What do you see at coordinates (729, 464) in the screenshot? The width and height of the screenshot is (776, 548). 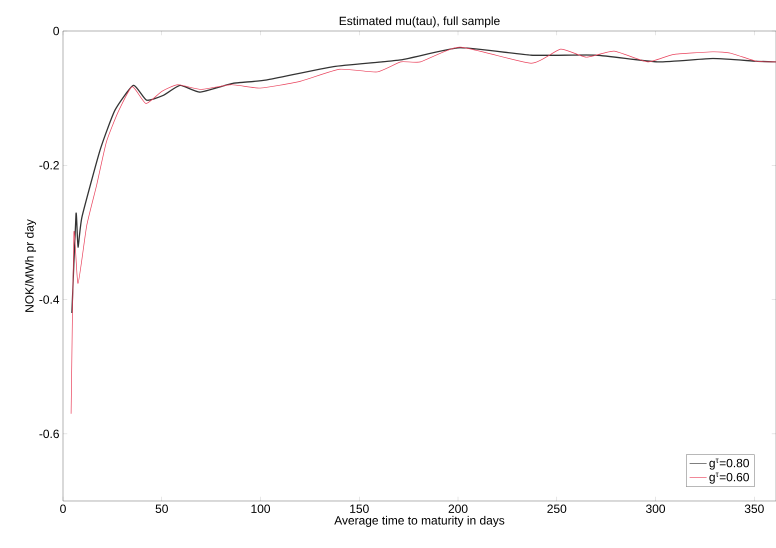 I see `legend-label: g$^{τ}$=0.80` at bounding box center [729, 464].